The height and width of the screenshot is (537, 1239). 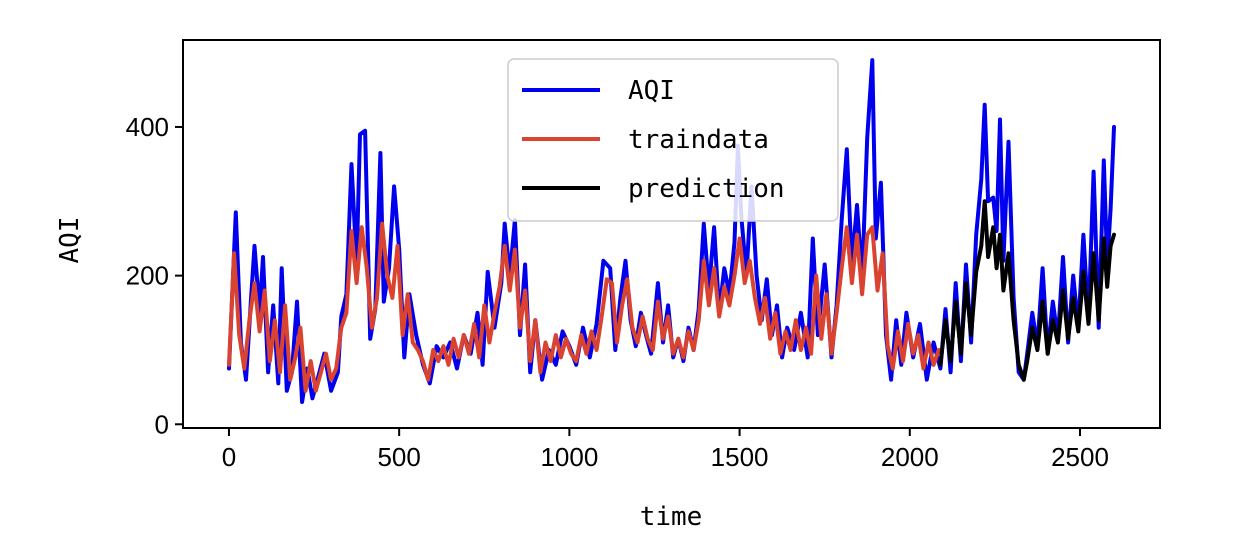 I want to click on y-axis-label: AQI, so click(x=70, y=240).